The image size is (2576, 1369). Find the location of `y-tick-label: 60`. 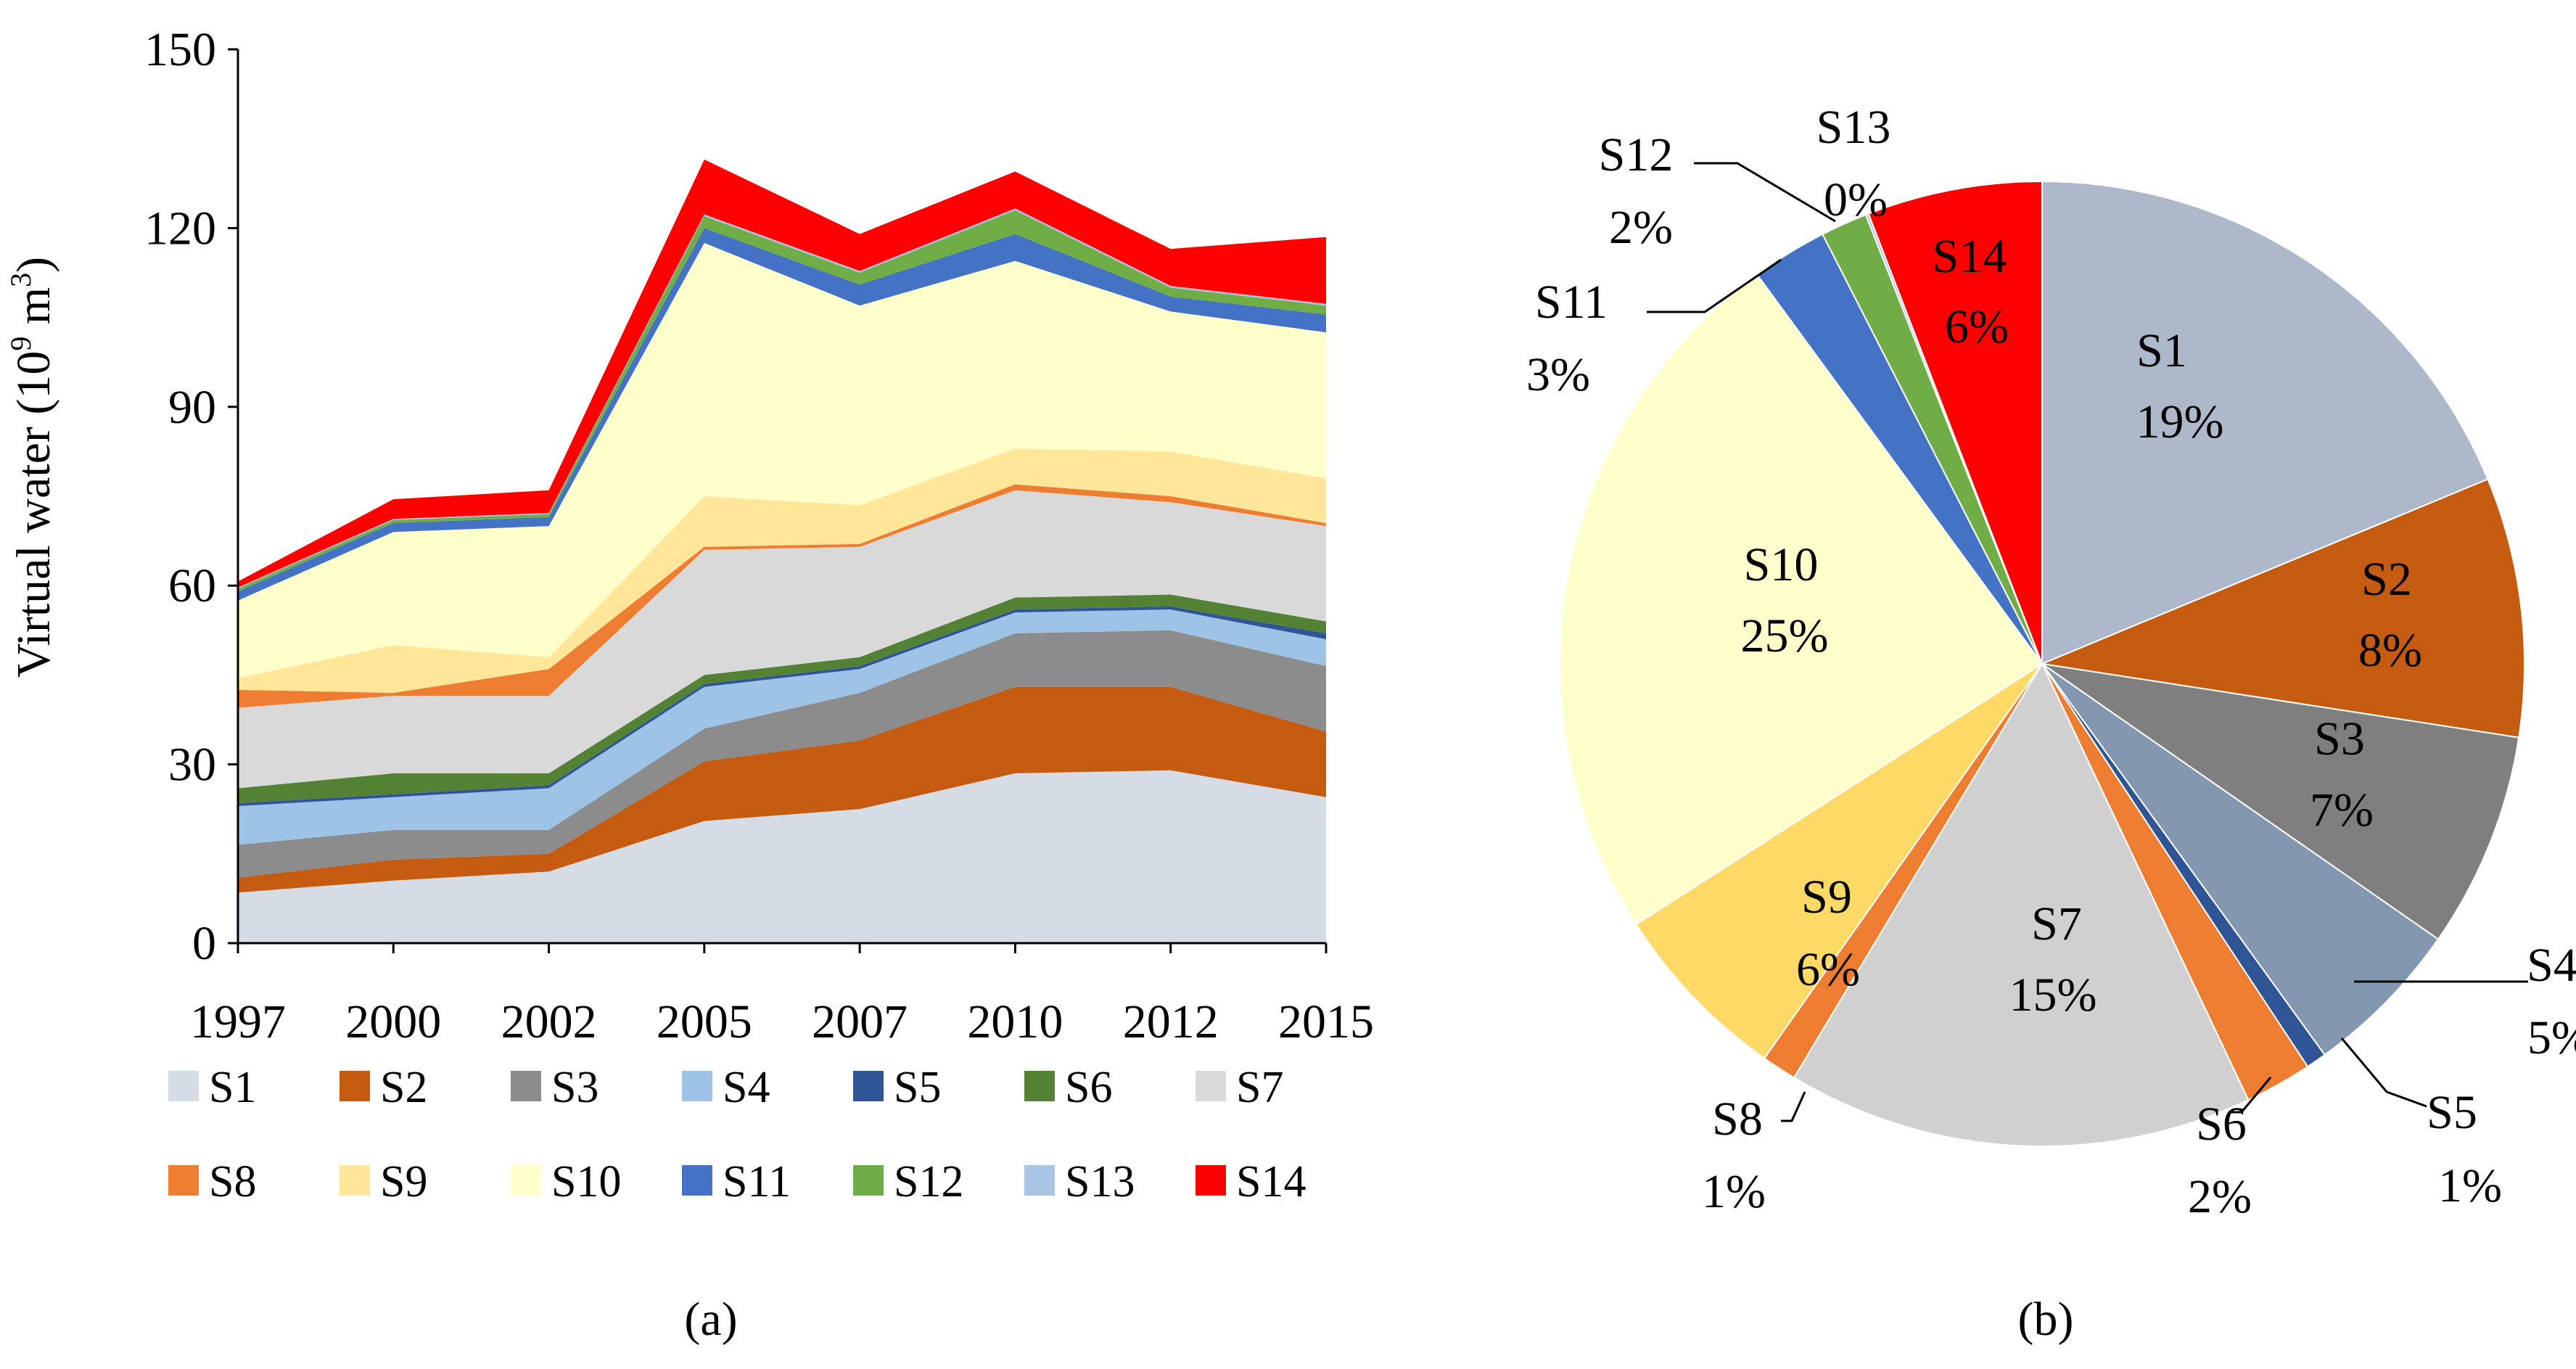

y-tick-label: 60 is located at coordinates (192, 585).